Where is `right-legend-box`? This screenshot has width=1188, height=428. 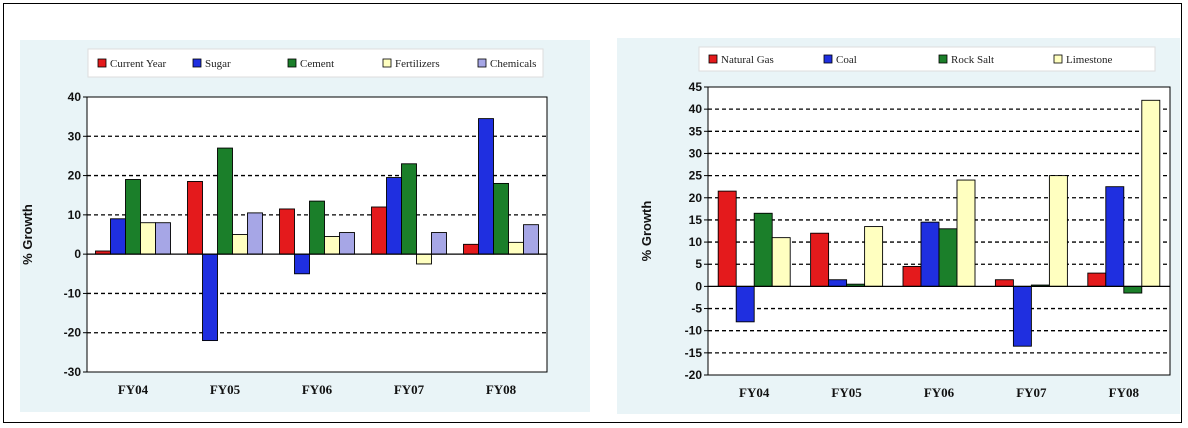 right-legend-box is located at coordinates (927, 59).